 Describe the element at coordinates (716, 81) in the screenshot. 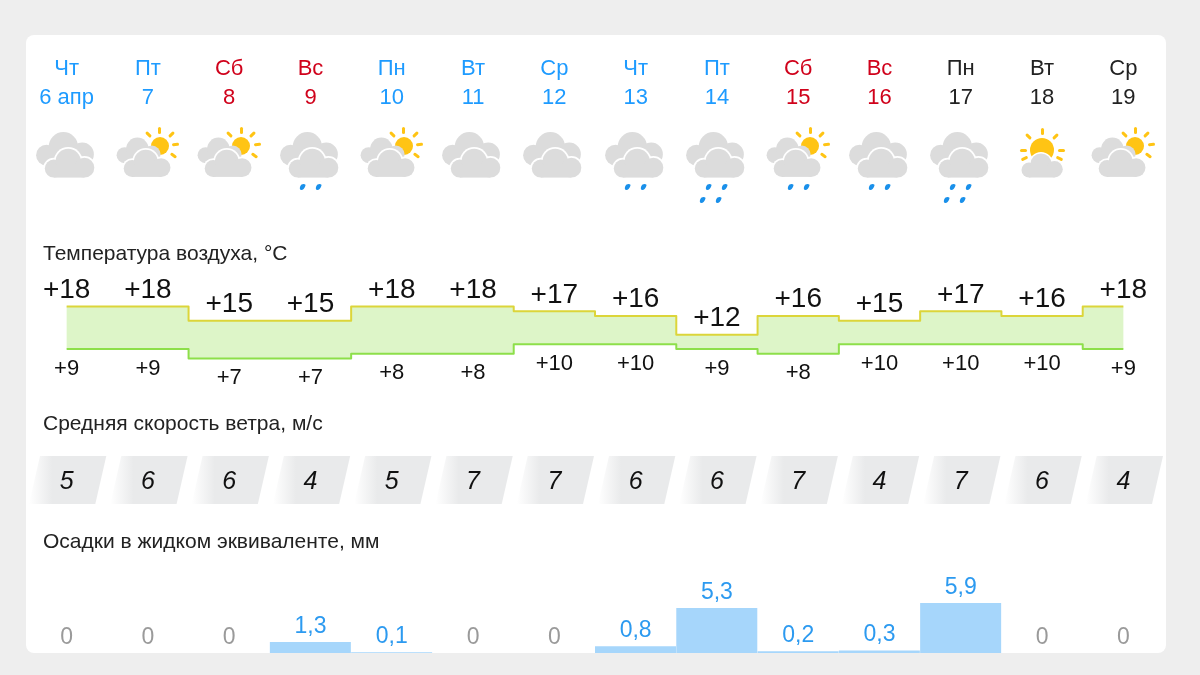

I see `x-tick-label: Пт 14` at that location.